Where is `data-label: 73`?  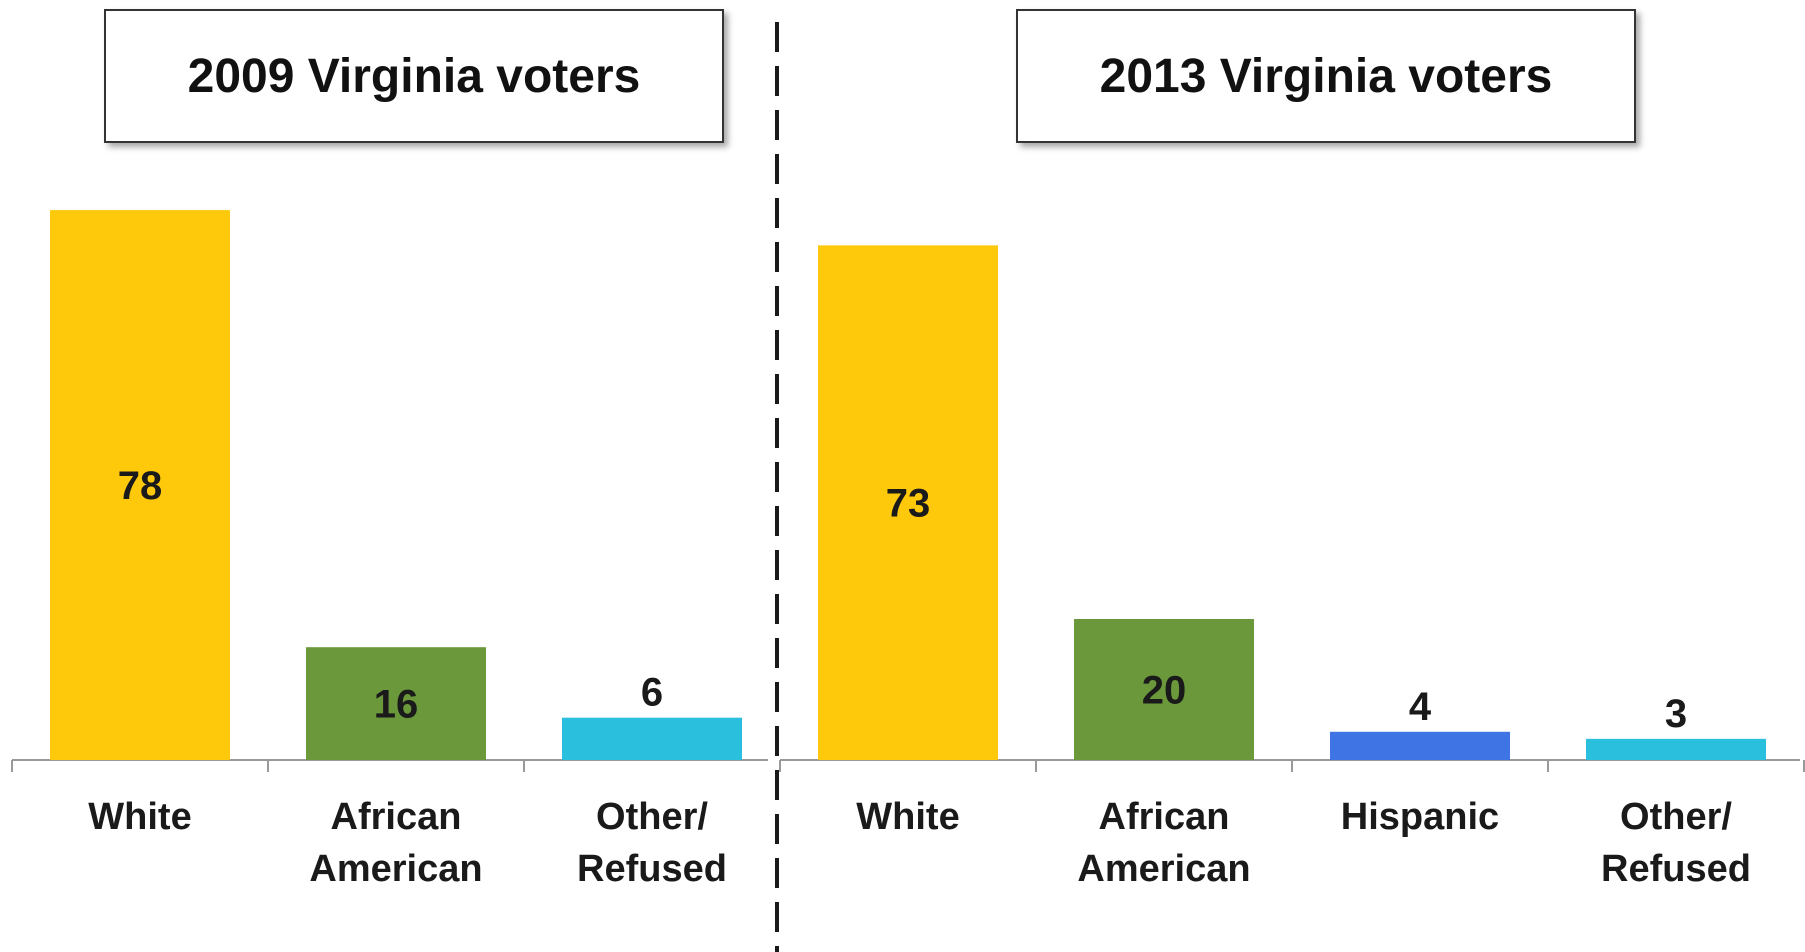
data-label: 73 is located at coordinates (908, 504).